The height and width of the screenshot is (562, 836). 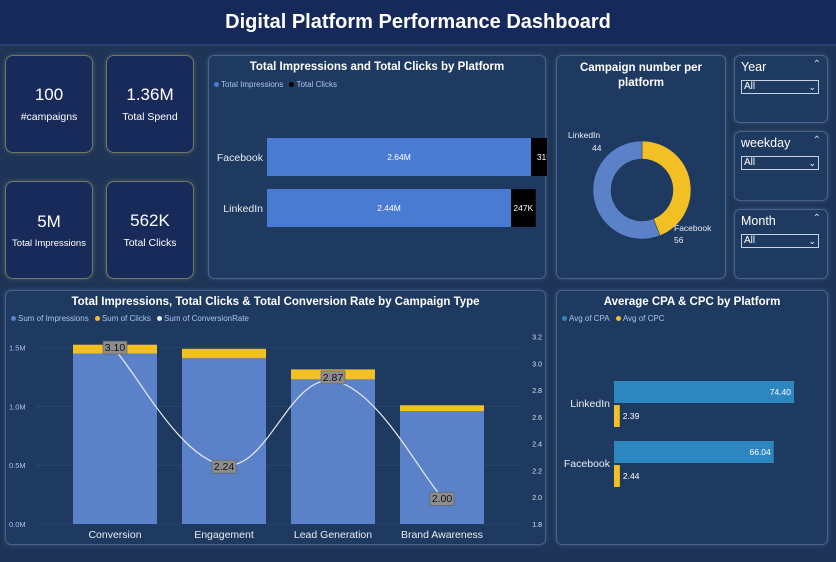 I want to click on legend-item: Sum of ConversionRate, so click(x=203, y=318).